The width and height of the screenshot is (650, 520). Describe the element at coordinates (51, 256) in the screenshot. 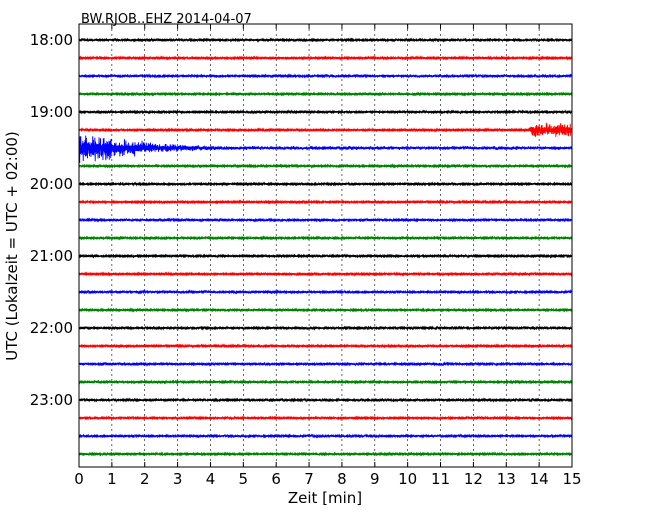

I see `y-tick-label: 21:00` at that location.